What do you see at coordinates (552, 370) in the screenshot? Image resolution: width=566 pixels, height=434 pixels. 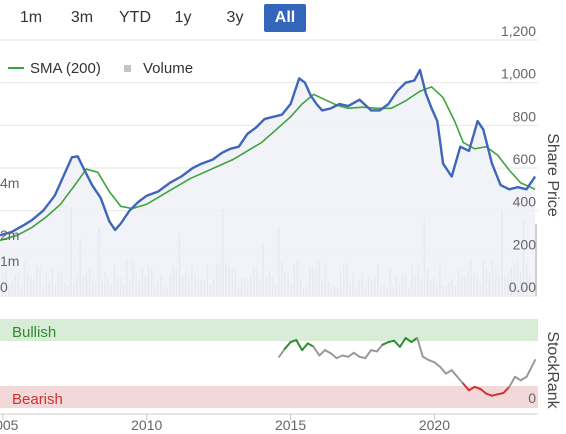 I see `stockrank-axis-title: StockRank` at bounding box center [552, 370].